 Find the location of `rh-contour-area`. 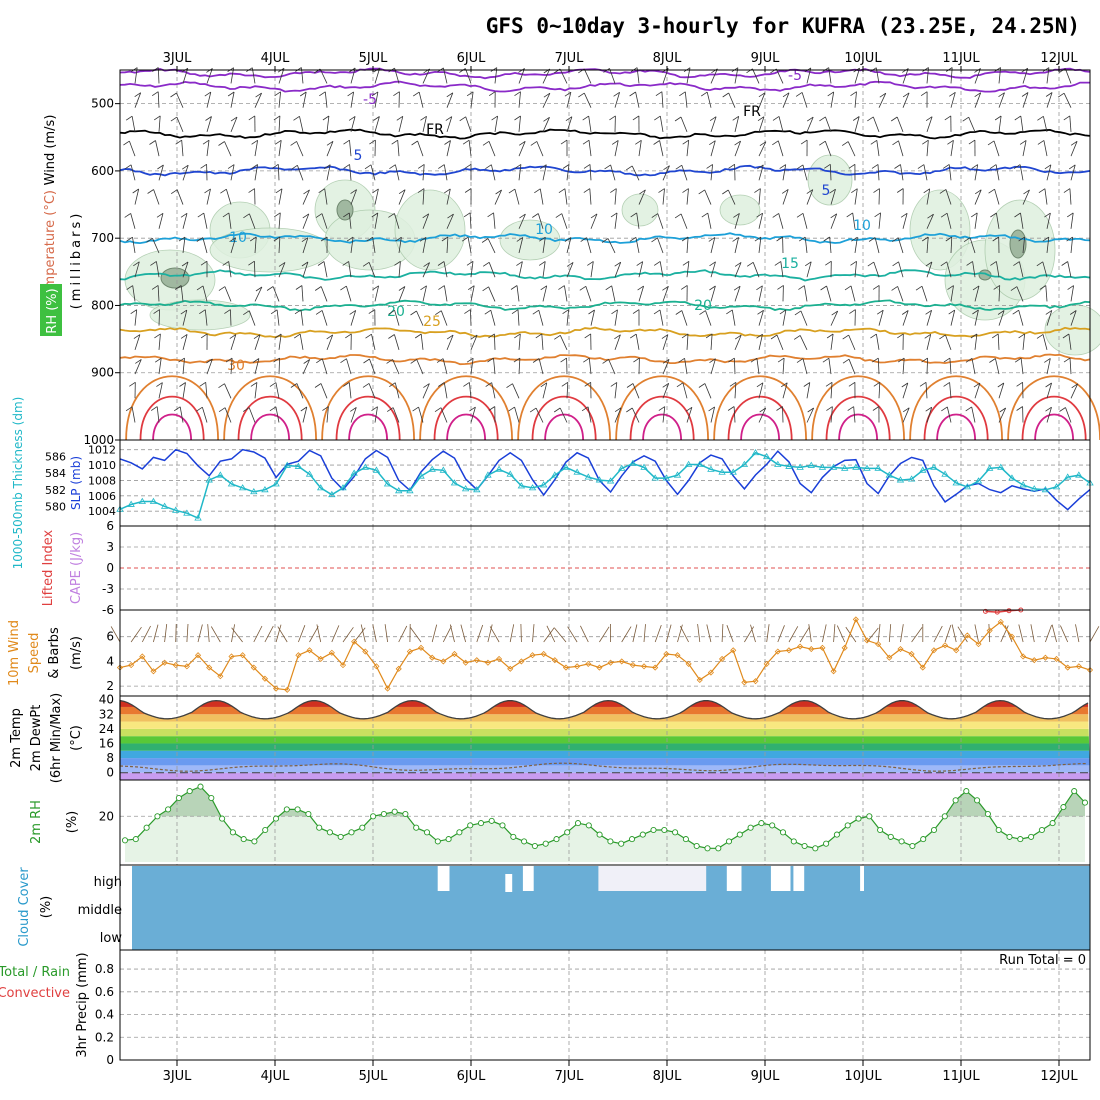

rh-contour-area is located at coordinates (430, 230).